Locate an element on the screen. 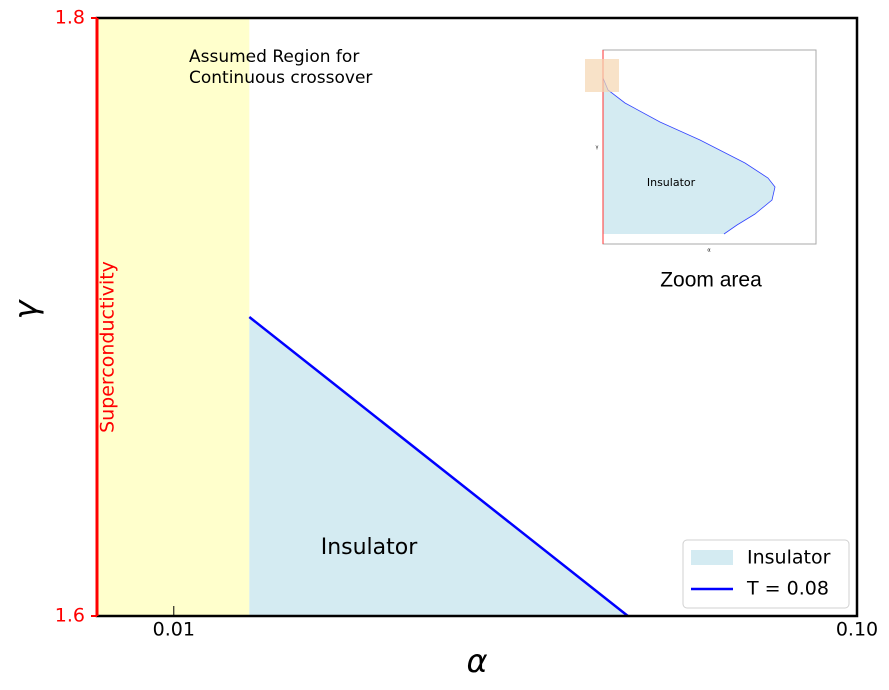 The height and width of the screenshot is (690, 889). legend-swatch is located at coordinates (712, 557).